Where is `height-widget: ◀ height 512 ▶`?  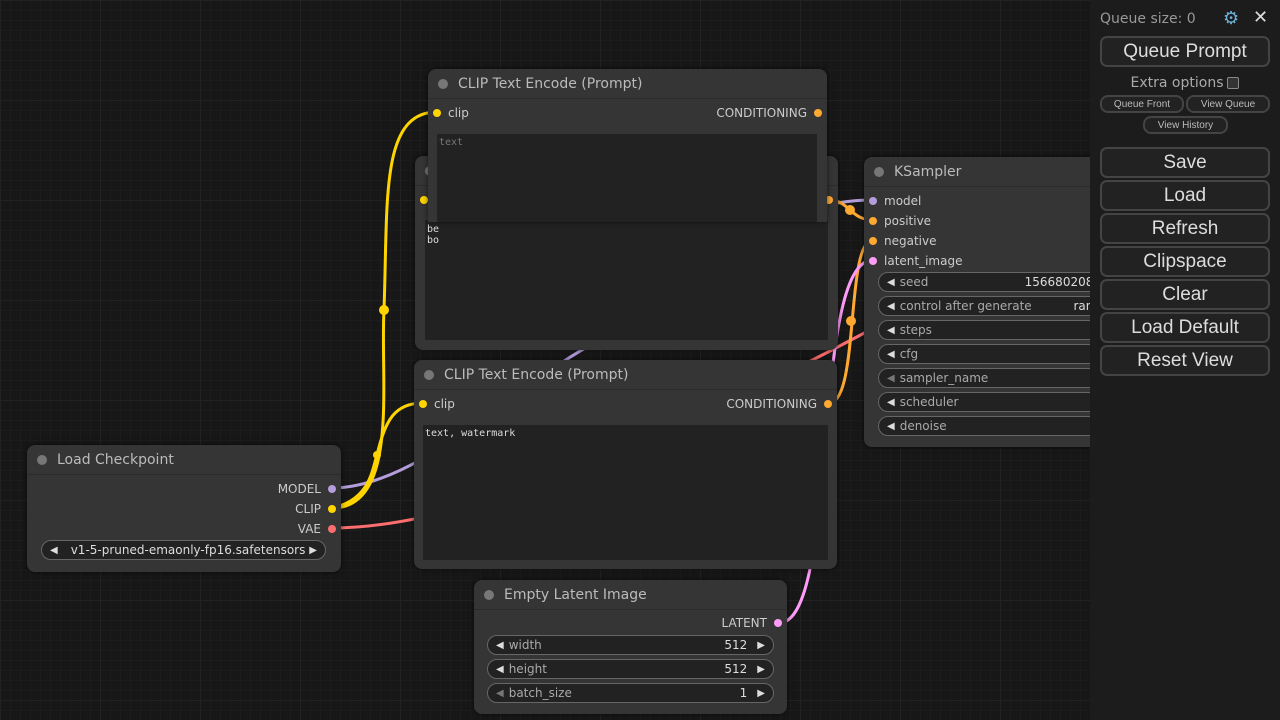 height-widget: ◀ height 512 ▶ is located at coordinates (630, 669).